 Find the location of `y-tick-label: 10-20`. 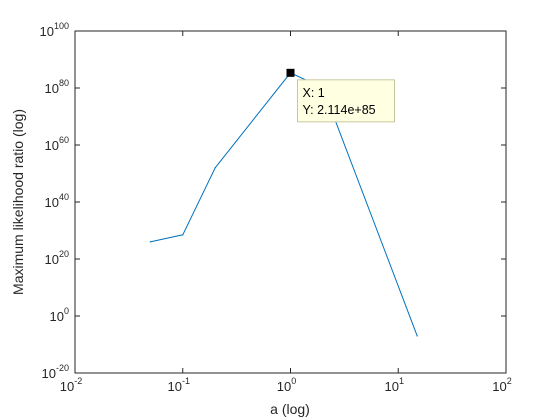

y-tick-label: 10-20 is located at coordinates (55, 372).